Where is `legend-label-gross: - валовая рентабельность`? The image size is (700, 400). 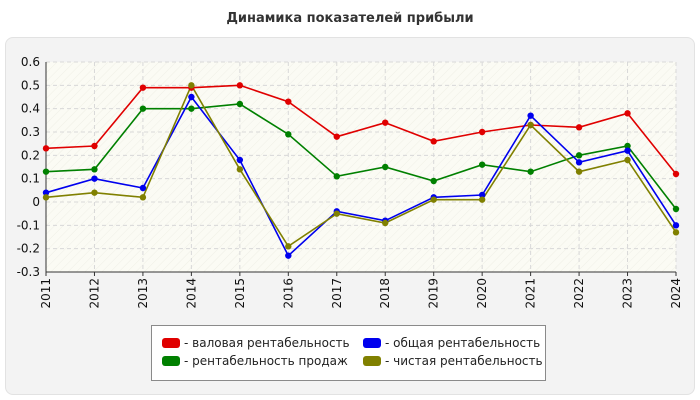
legend-label-gross: - валовая рентабельность is located at coordinates (267, 343).